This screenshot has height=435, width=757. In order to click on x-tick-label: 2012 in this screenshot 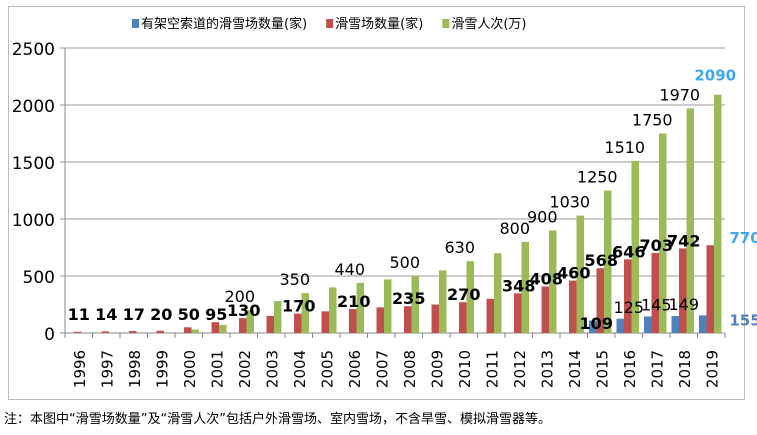, I will do `click(520, 369)`.